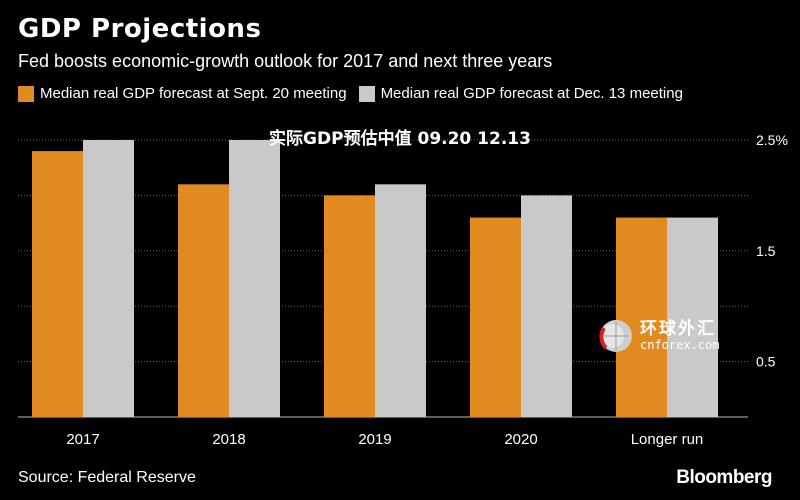 The image size is (800, 500). I want to click on bar-sept-longer-run, so click(641, 317).